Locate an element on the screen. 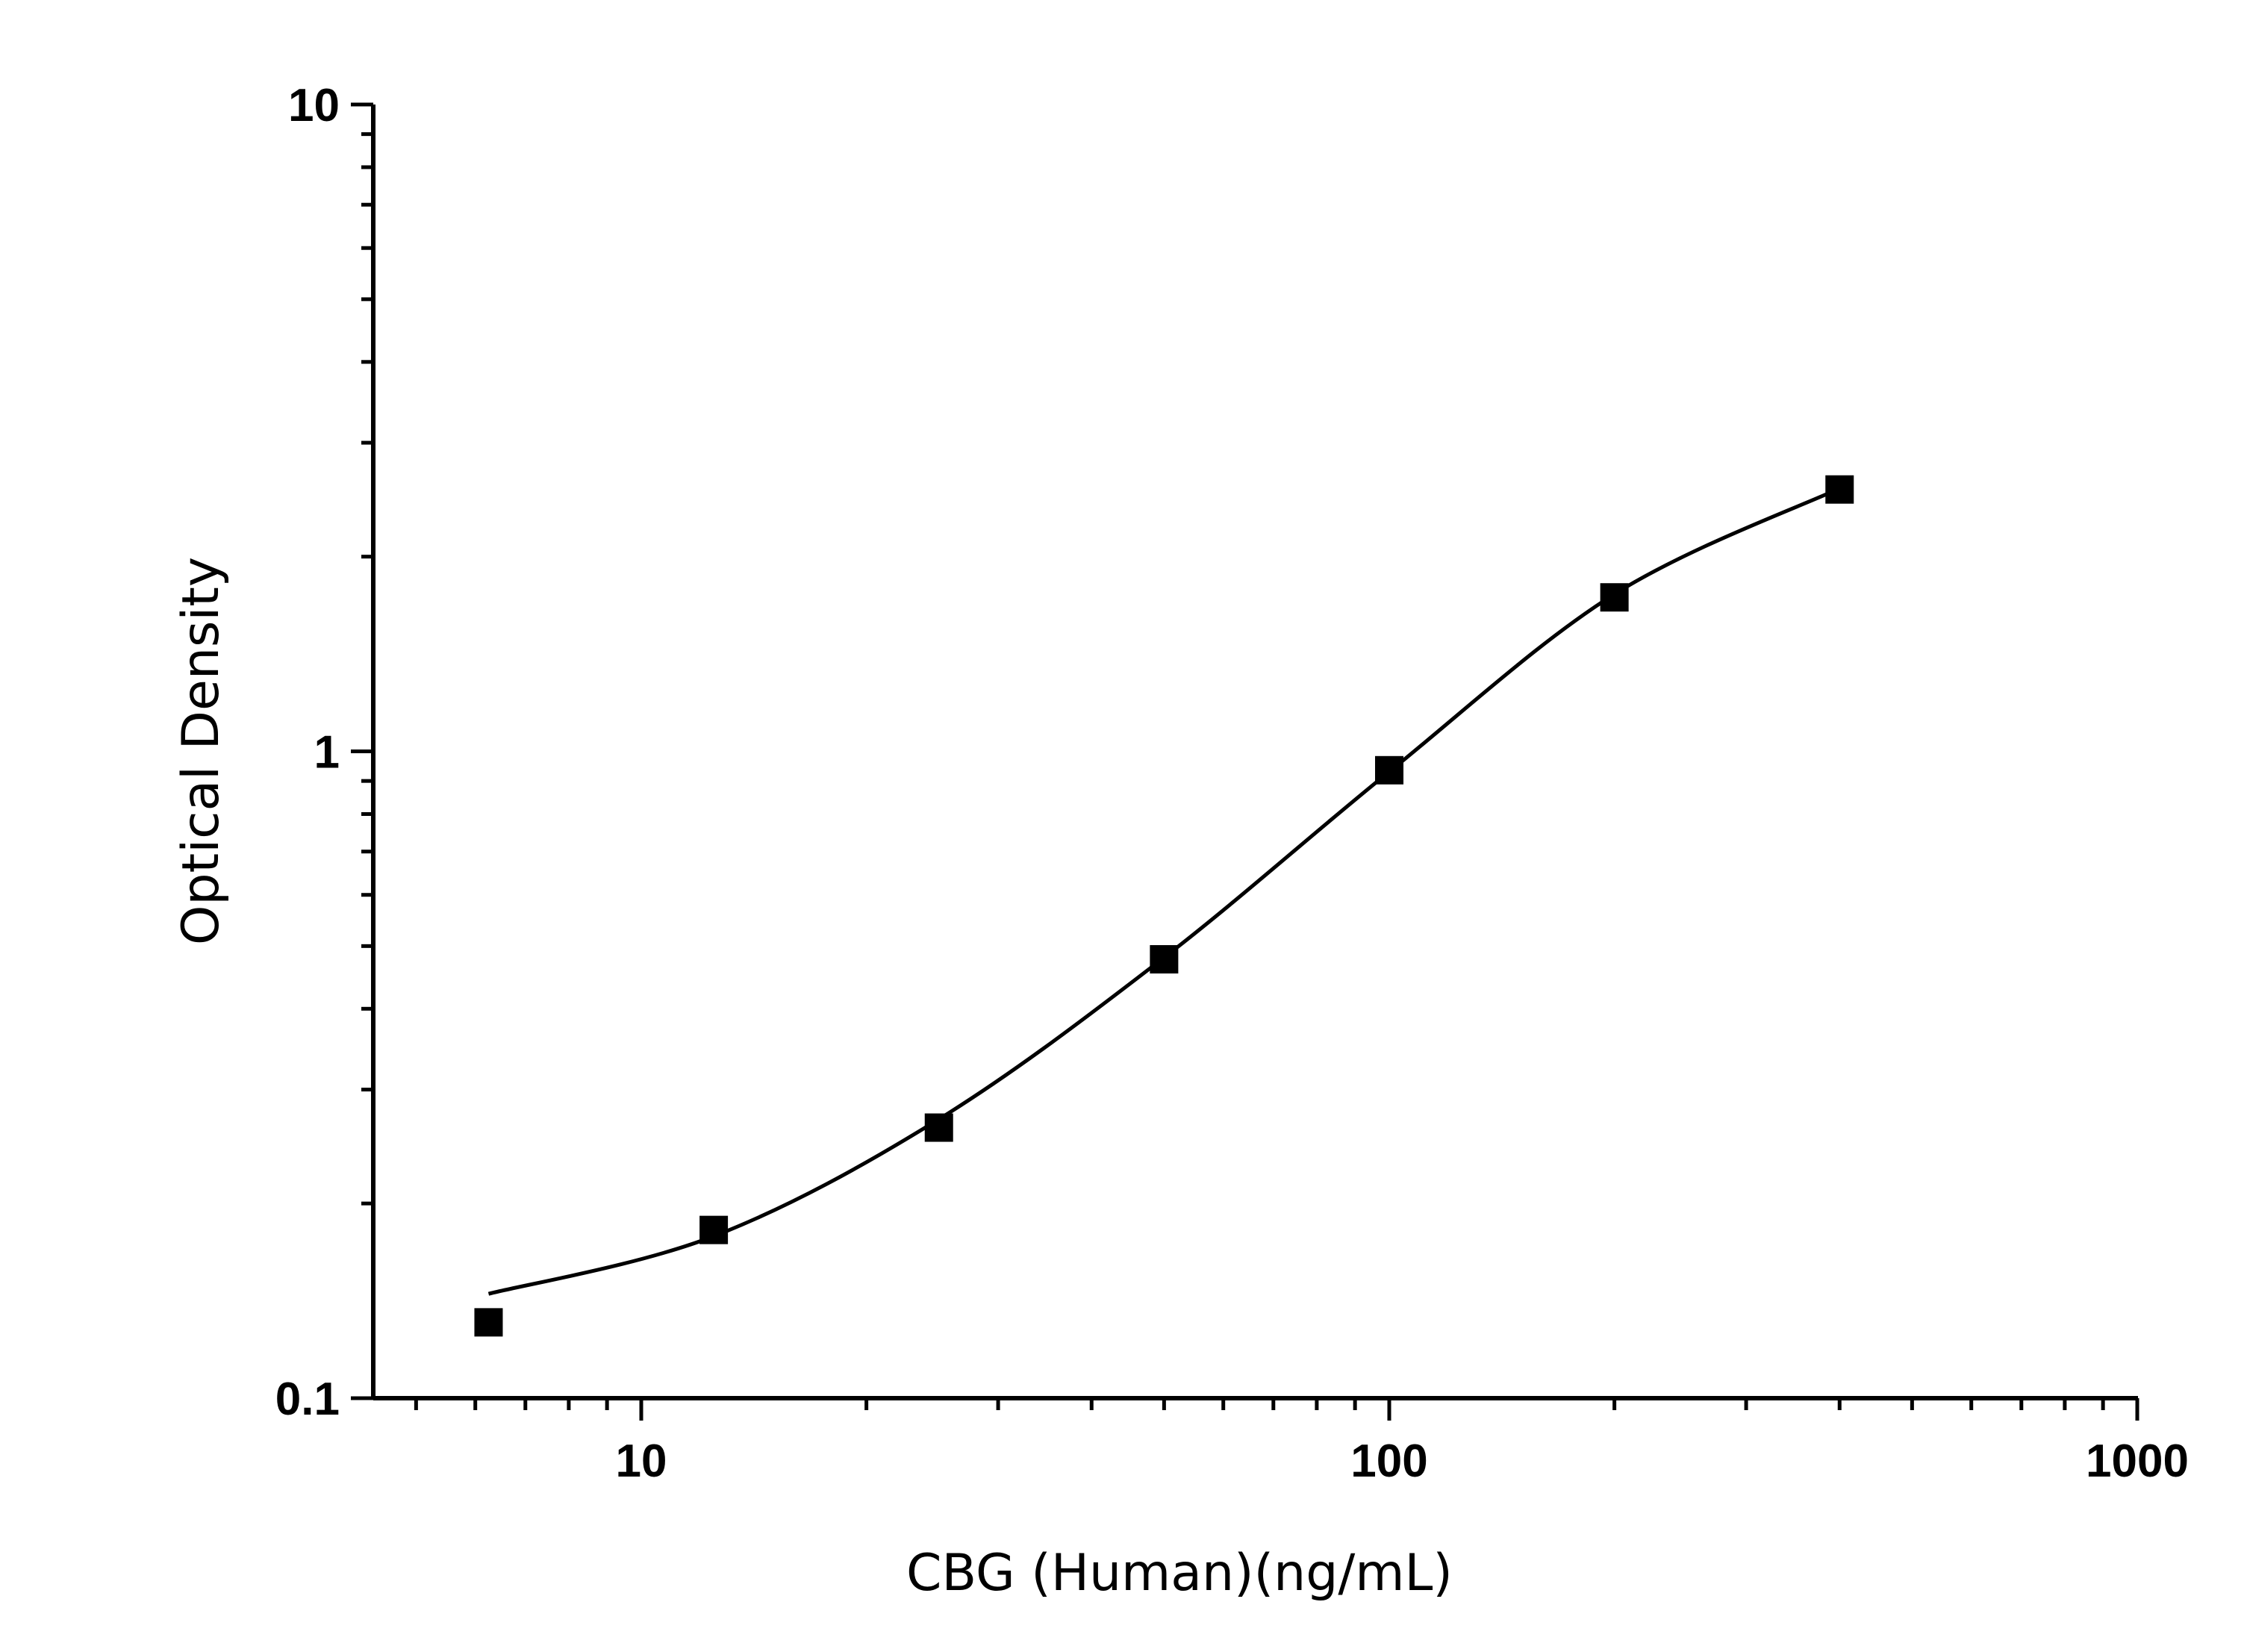 The width and height of the screenshot is (2244, 1652). y-axis-title: Optical Density is located at coordinates (201, 751).